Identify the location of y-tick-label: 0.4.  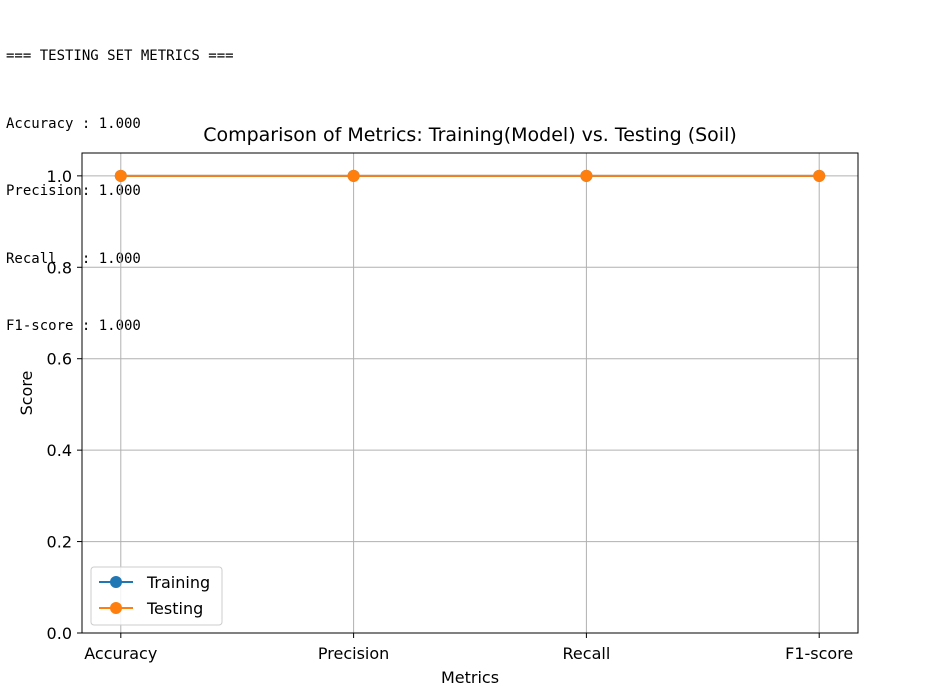
(59, 450).